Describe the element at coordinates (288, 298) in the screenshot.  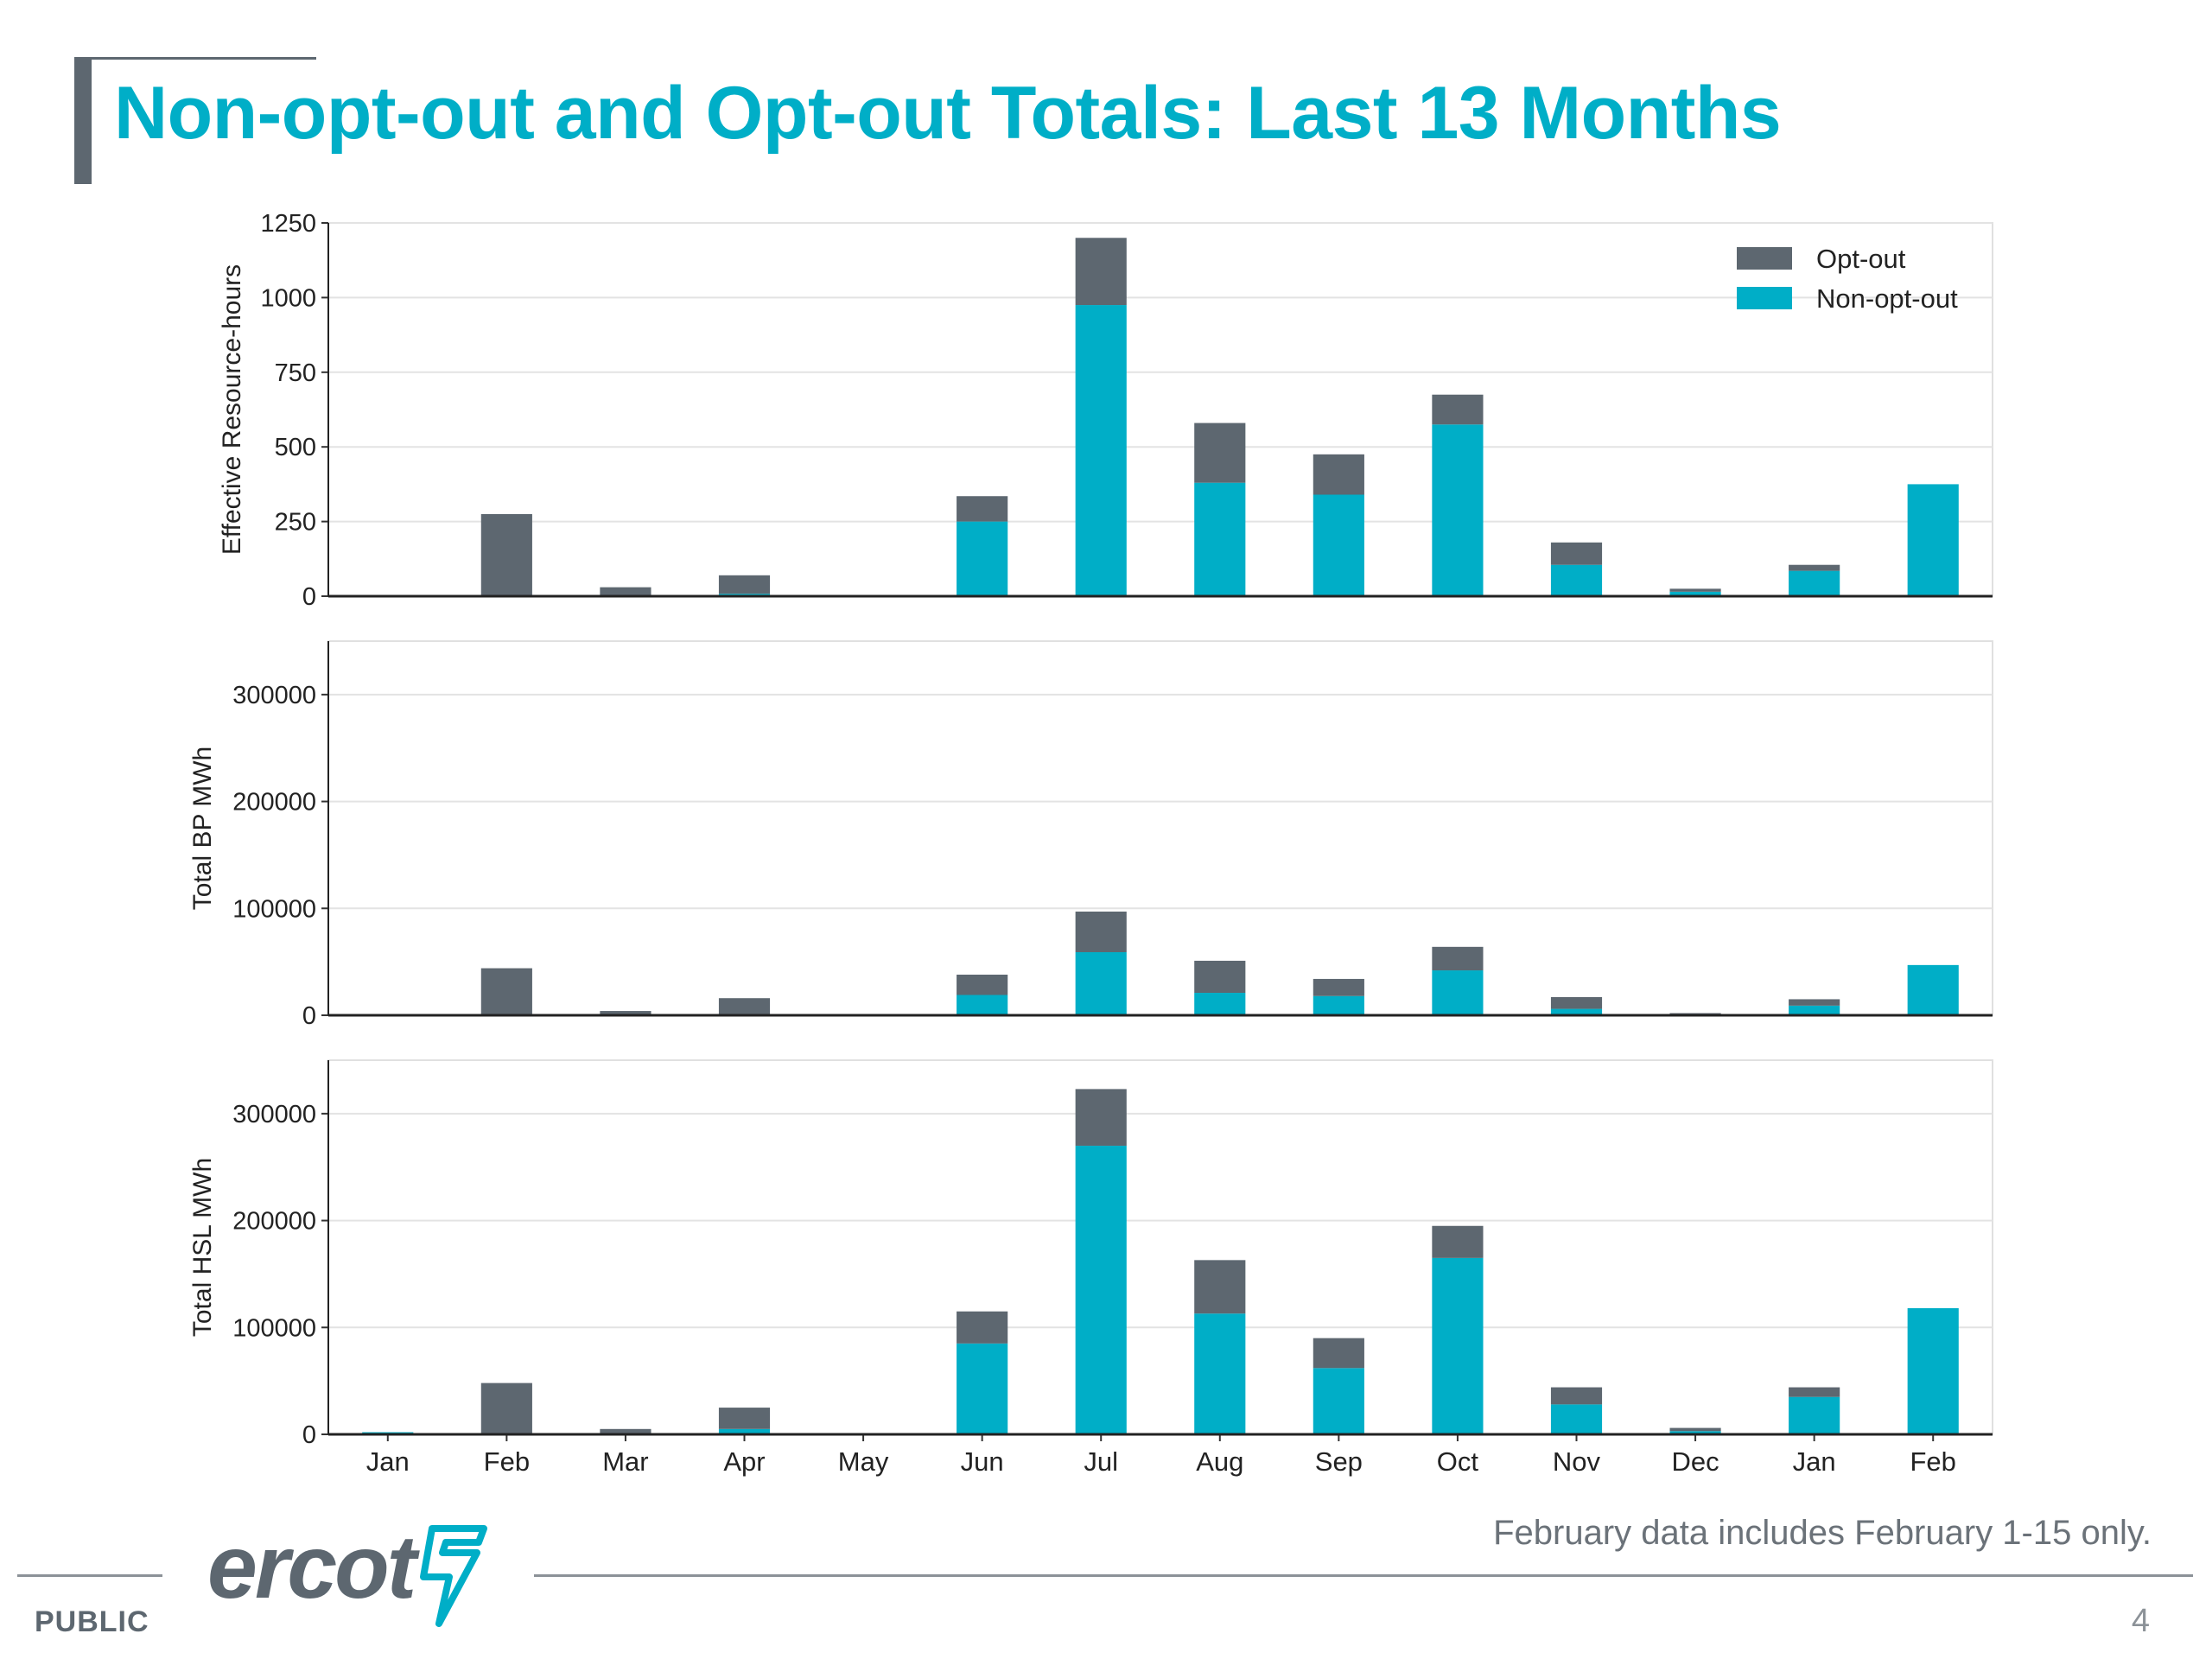
I see `chart-0-ytick-label-4: 1000` at that location.